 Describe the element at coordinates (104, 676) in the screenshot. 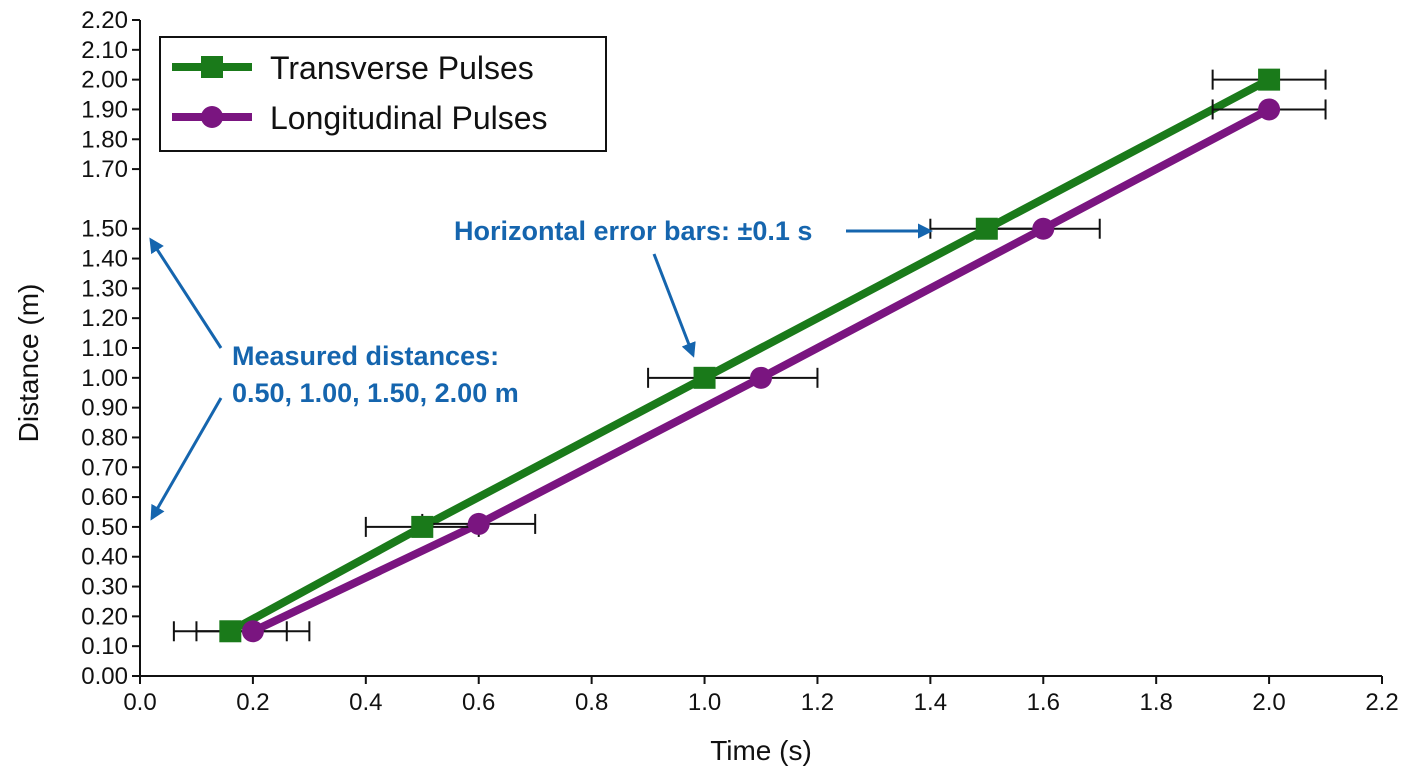

I see `y-tick-label: 0.00` at that location.